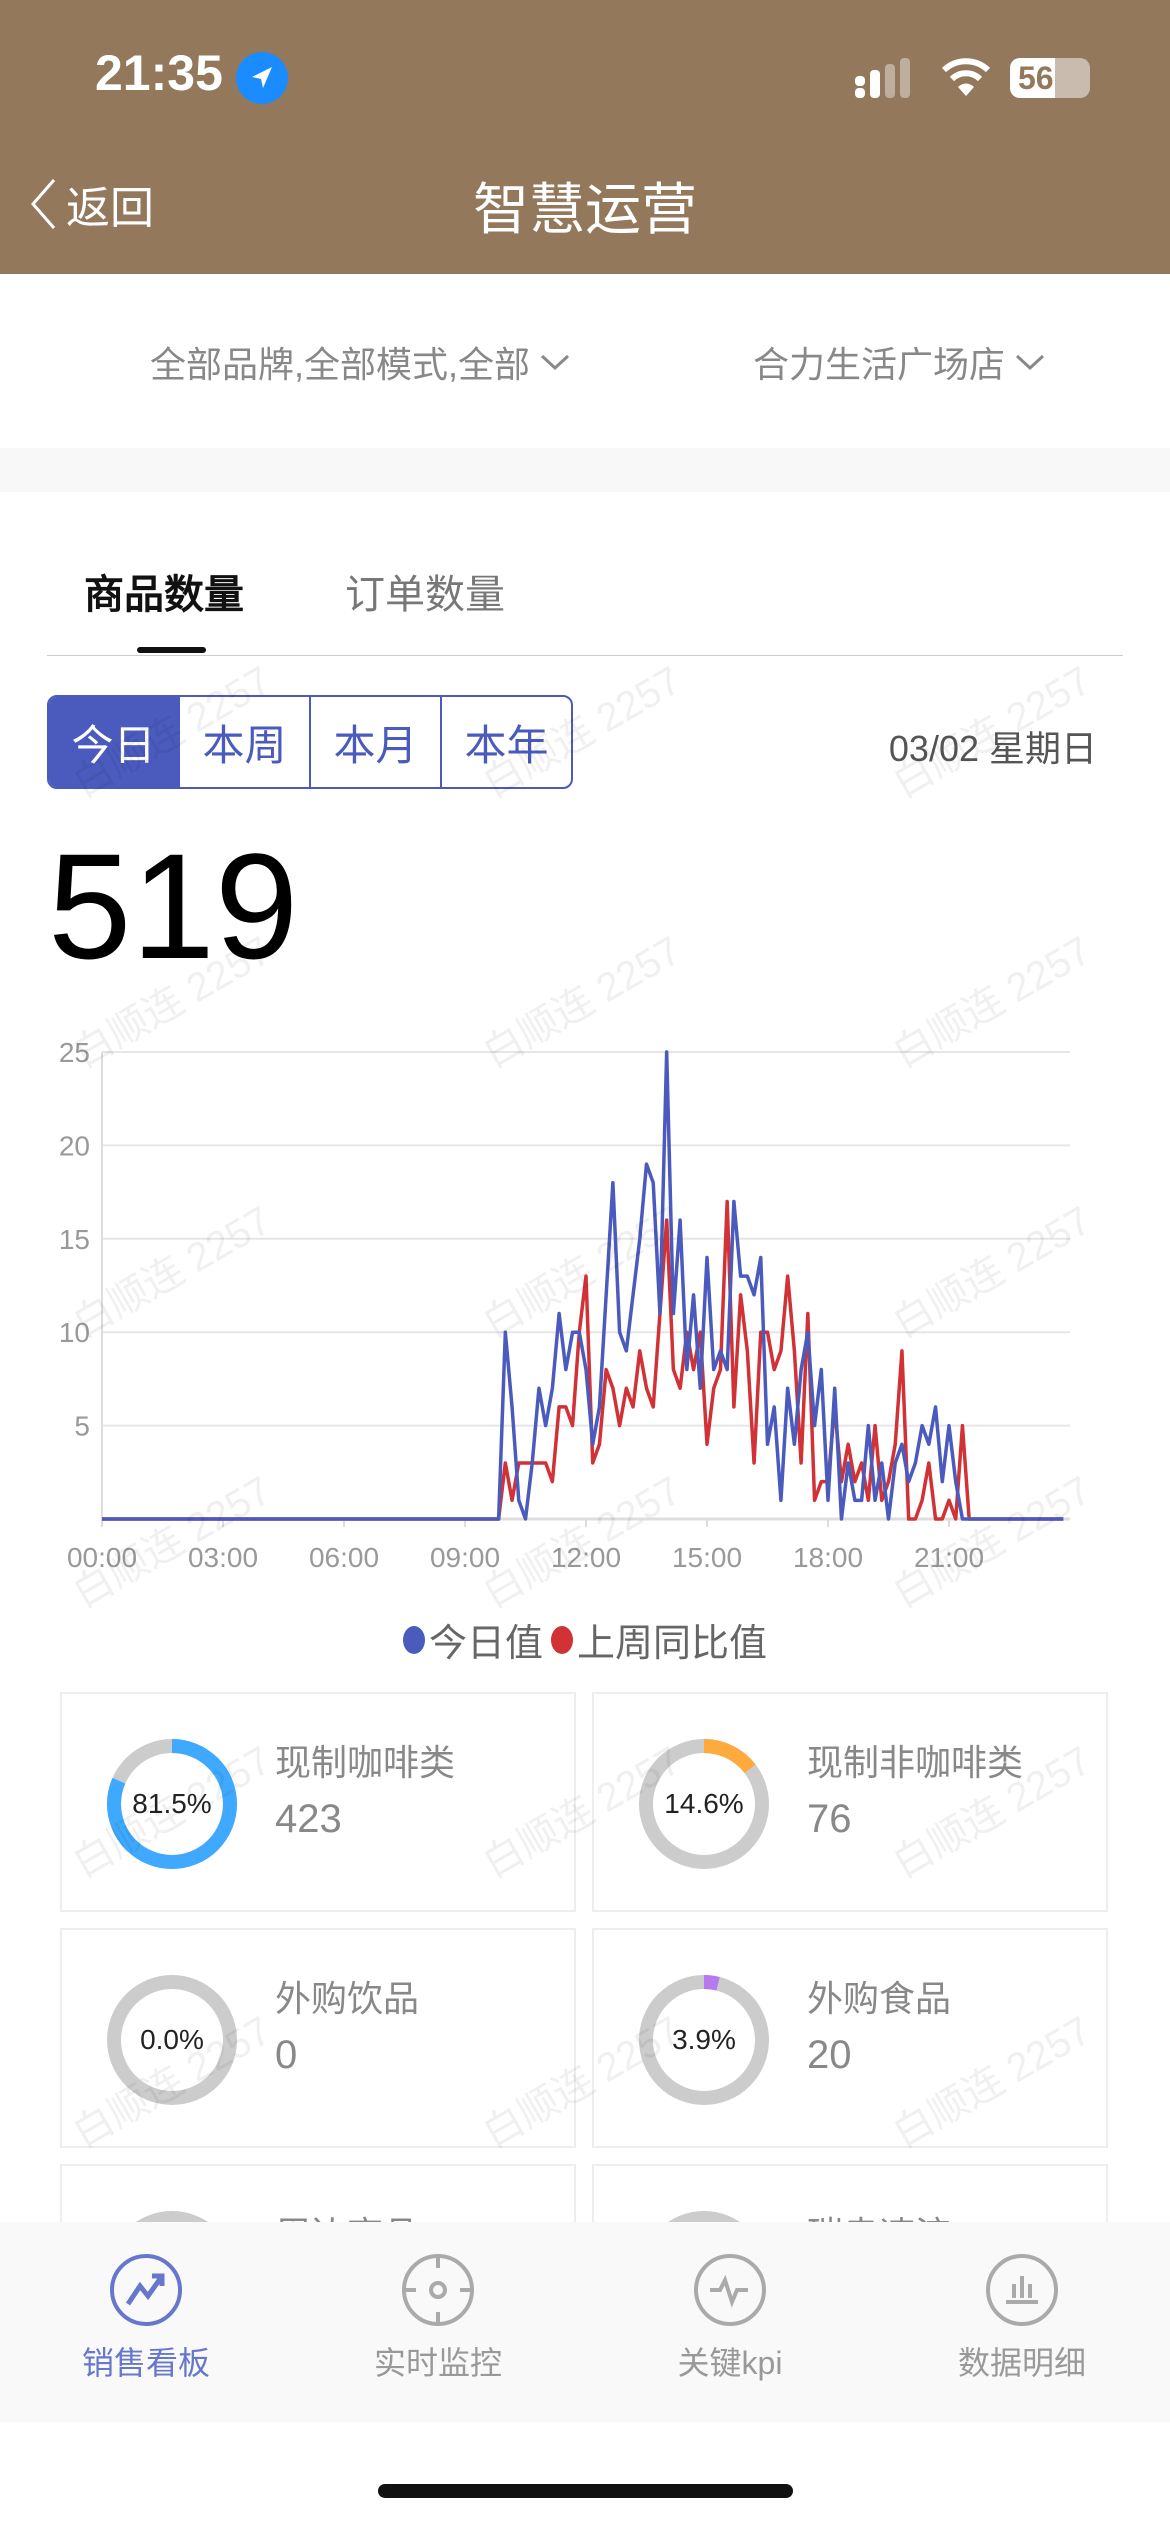  I want to click on category-card: 14.6% 现制非咖啡类 76, so click(850, 1802).